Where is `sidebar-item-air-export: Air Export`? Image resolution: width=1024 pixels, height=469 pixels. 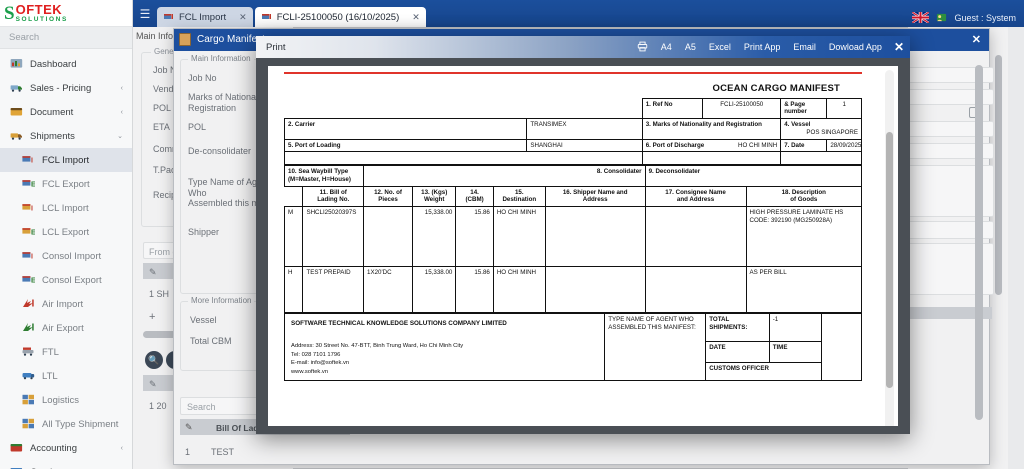
sidebar-item-air-export: Air Export is located at coordinates (66, 328).